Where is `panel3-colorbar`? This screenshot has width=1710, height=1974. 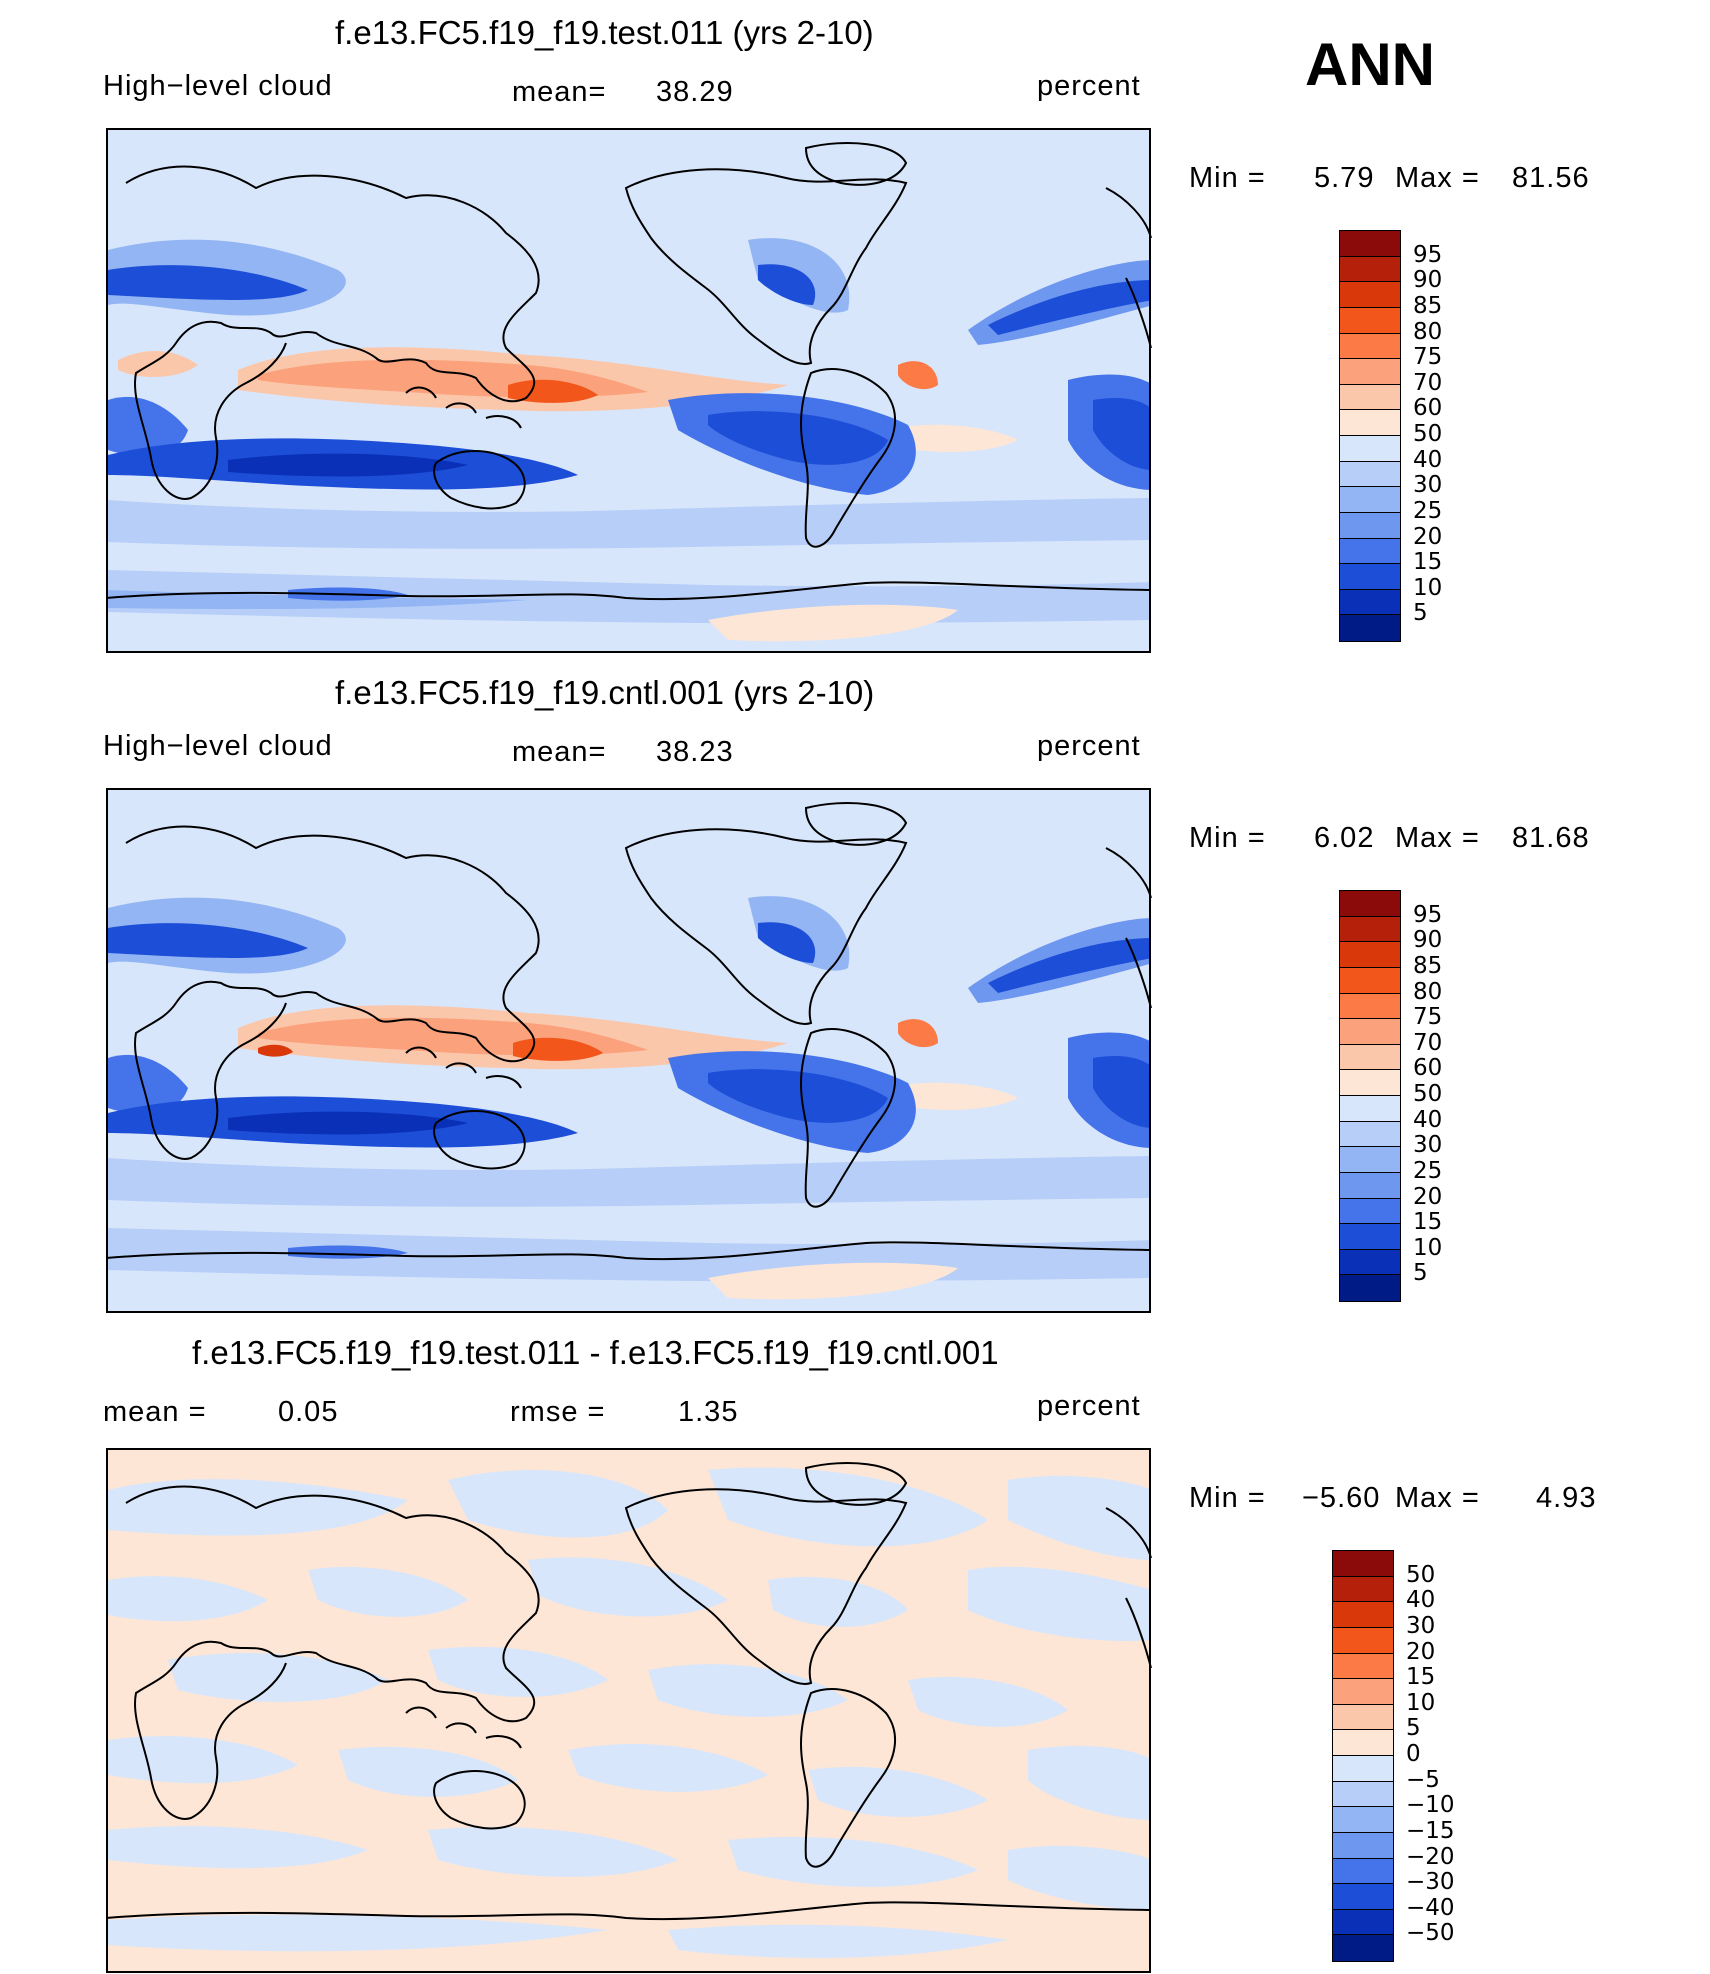 panel3-colorbar is located at coordinates (1363, 1756).